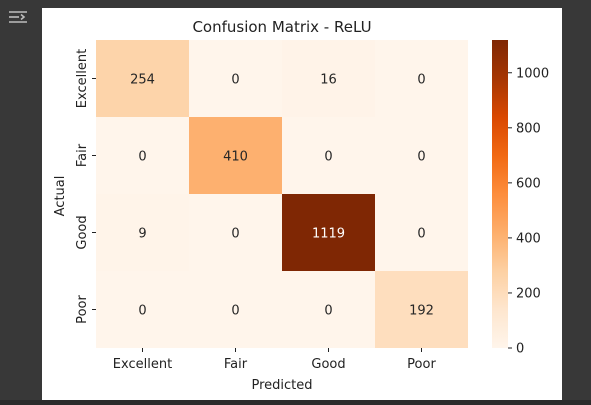 The width and height of the screenshot is (591, 405). What do you see at coordinates (82, 78) in the screenshot?
I see `y-tick-label: Excellent` at bounding box center [82, 78].